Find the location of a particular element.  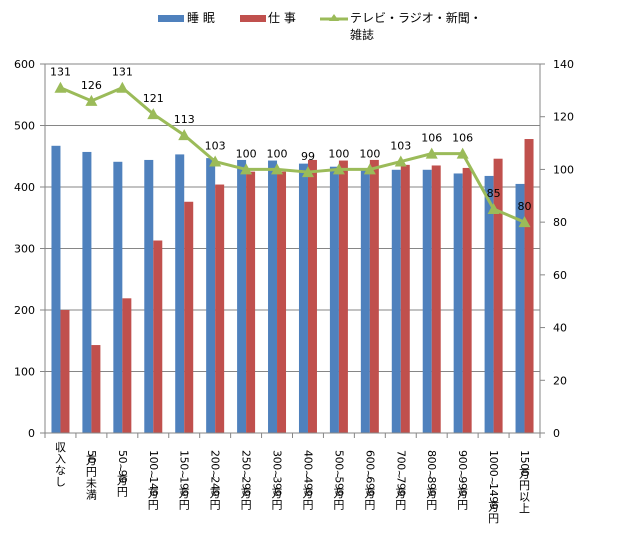

x-tick-label-text: 2 0 0 ~2 4 9万円 is located at coordinates (215, 481).